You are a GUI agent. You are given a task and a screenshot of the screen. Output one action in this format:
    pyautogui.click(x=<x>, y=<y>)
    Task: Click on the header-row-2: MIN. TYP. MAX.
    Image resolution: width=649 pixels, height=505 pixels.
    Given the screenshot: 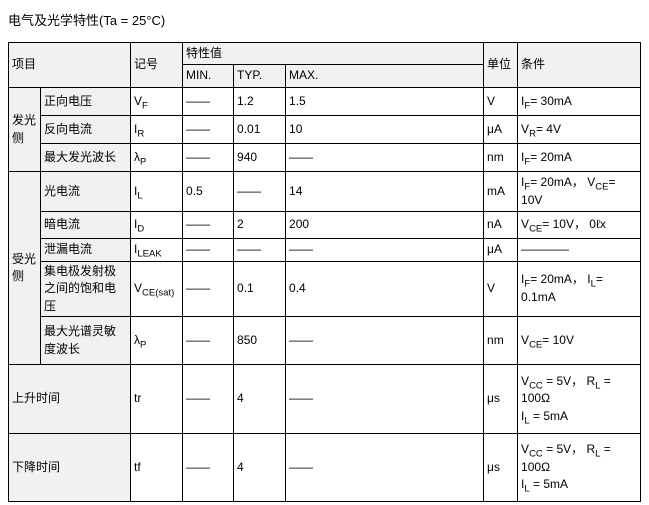 What is the action you would take?
    pyautogui.click(x=325, y=76)
    